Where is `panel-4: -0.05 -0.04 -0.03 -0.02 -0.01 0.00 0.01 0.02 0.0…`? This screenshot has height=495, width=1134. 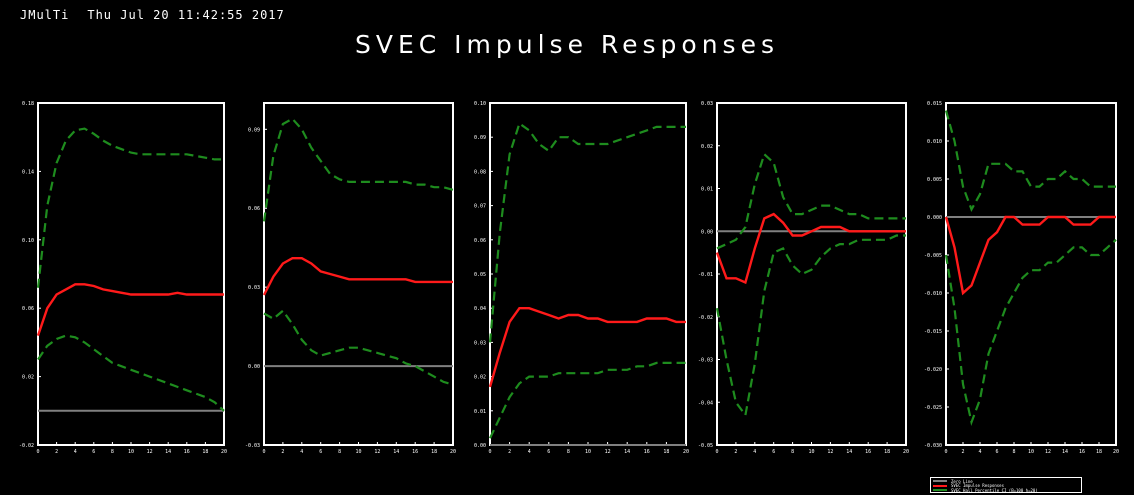 panel-4: -0.05 -0.04 -0.03 -0.02 -0.01 0.00 0.01 0.02 0.0… is located at coordinates (803, 278).